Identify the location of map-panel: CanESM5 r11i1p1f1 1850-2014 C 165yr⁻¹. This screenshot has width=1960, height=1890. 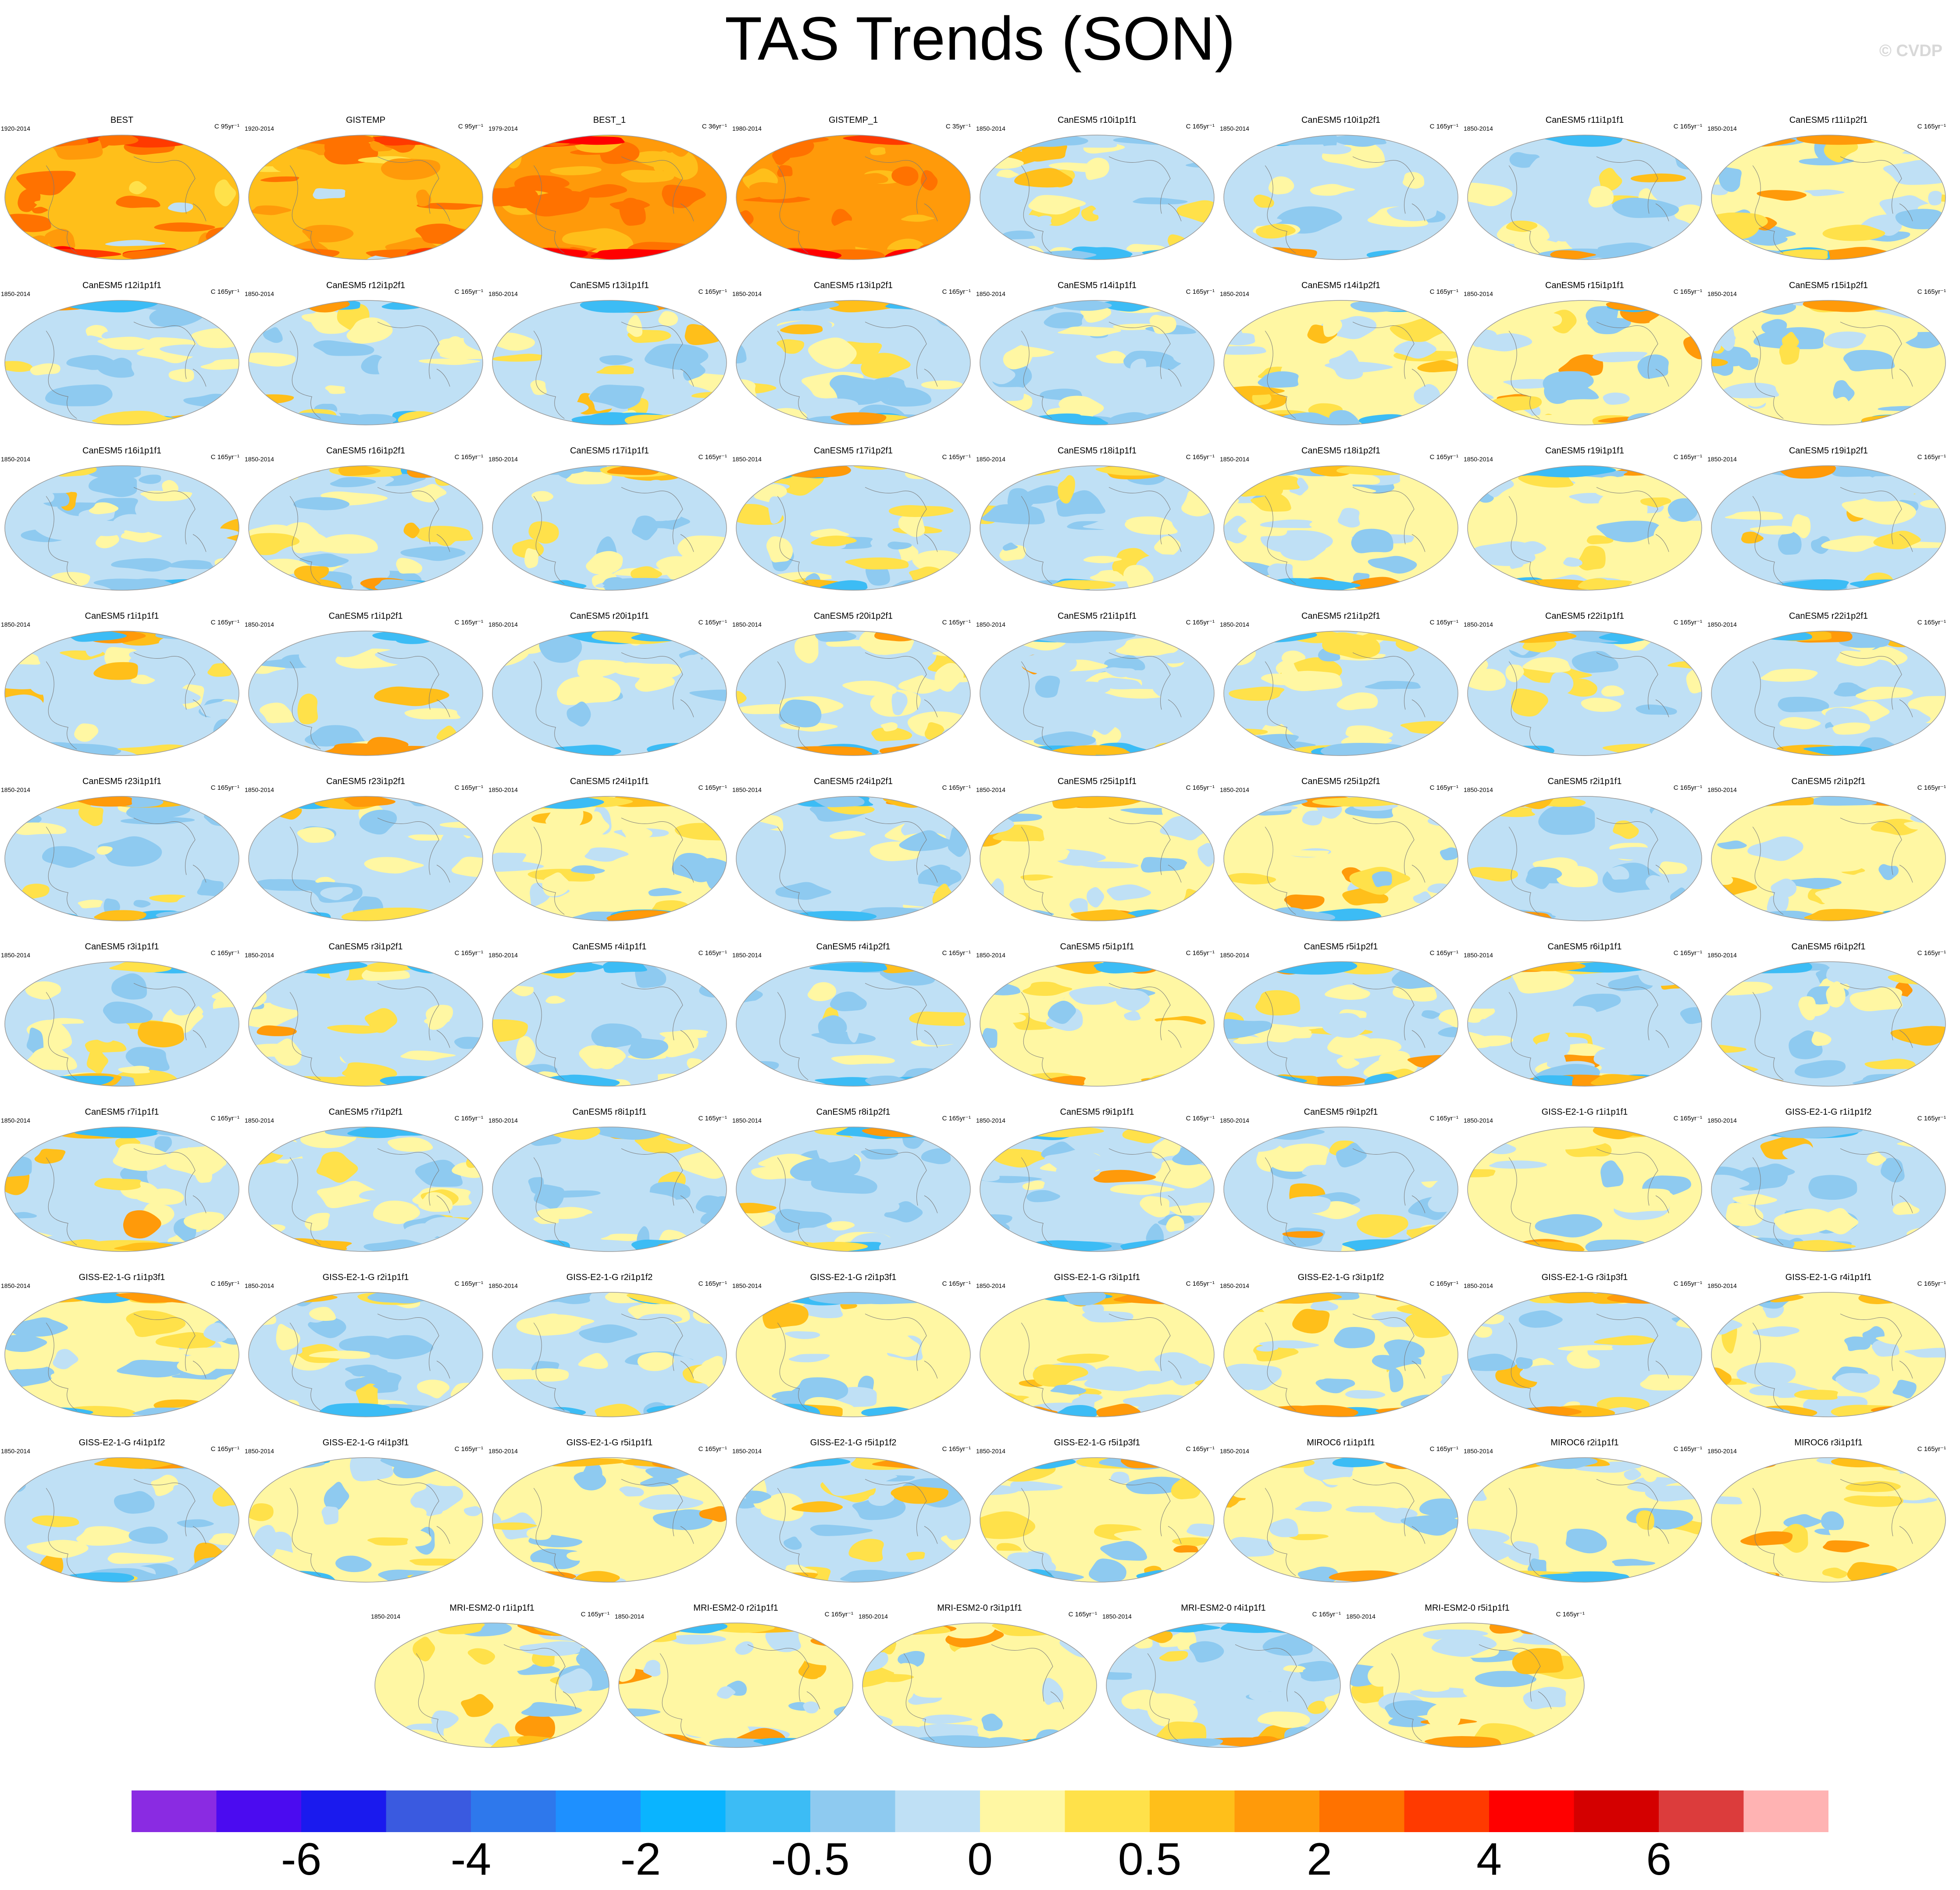
(1585, 191).